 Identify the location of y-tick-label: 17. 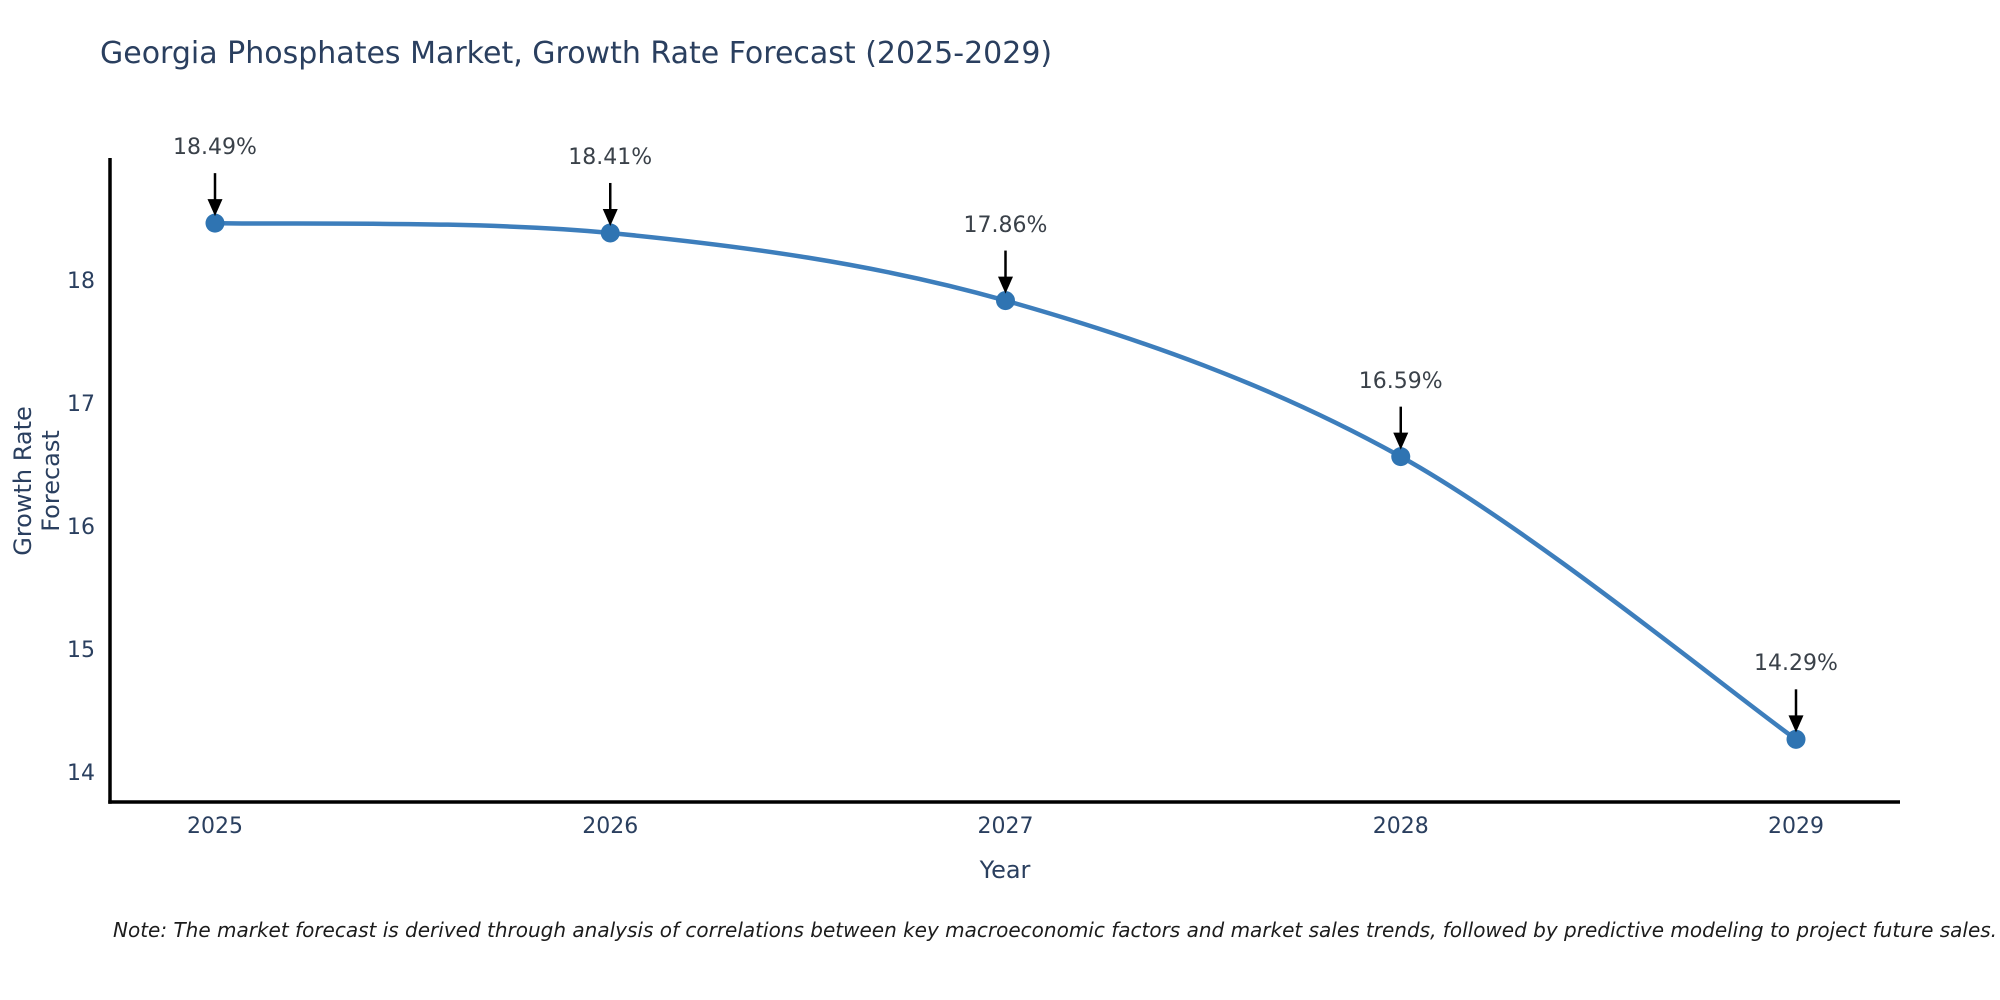
(81, 405).